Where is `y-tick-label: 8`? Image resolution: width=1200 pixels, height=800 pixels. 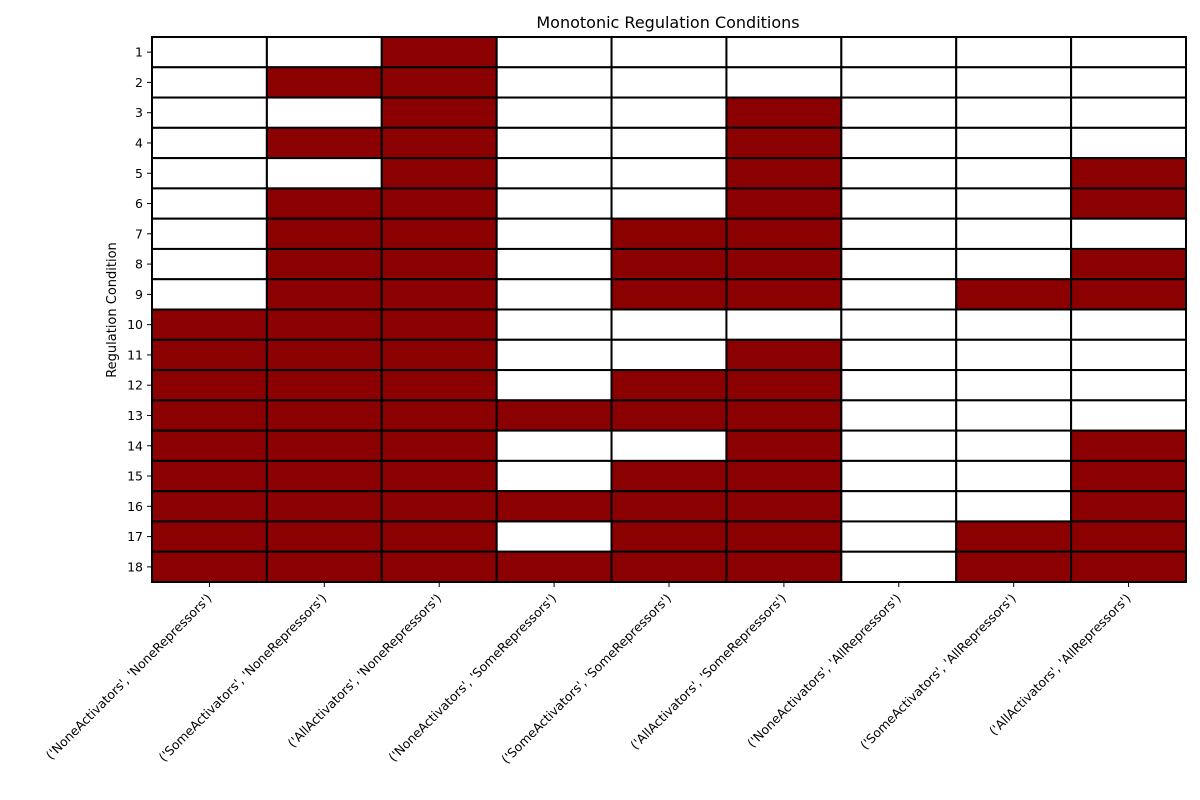
y-tick-label: 8 is located at coordinates (139, 264).